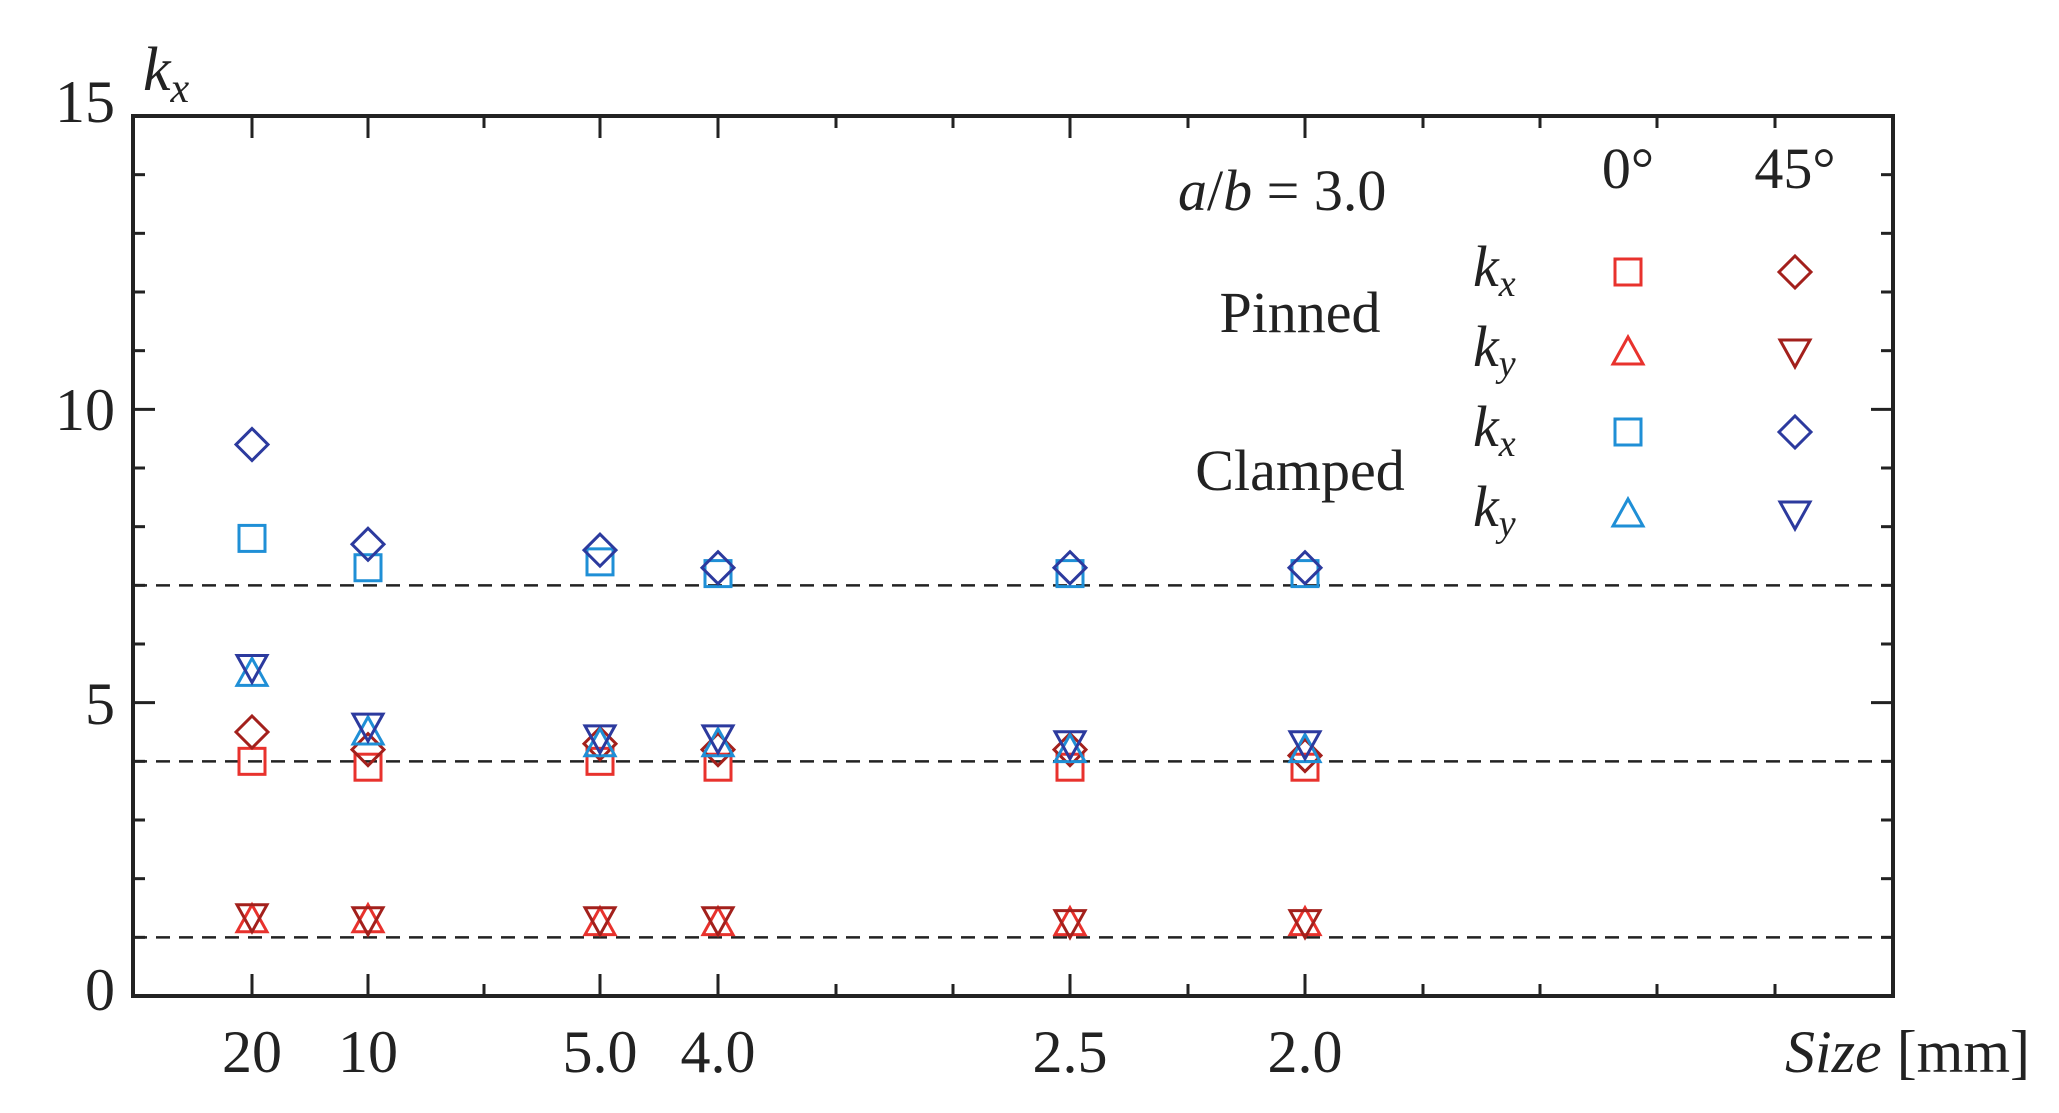  Describe the element at coordinates (1070, 1052) in the screenshot. I see `x-tick-label-2.5: 2.5` at that location.